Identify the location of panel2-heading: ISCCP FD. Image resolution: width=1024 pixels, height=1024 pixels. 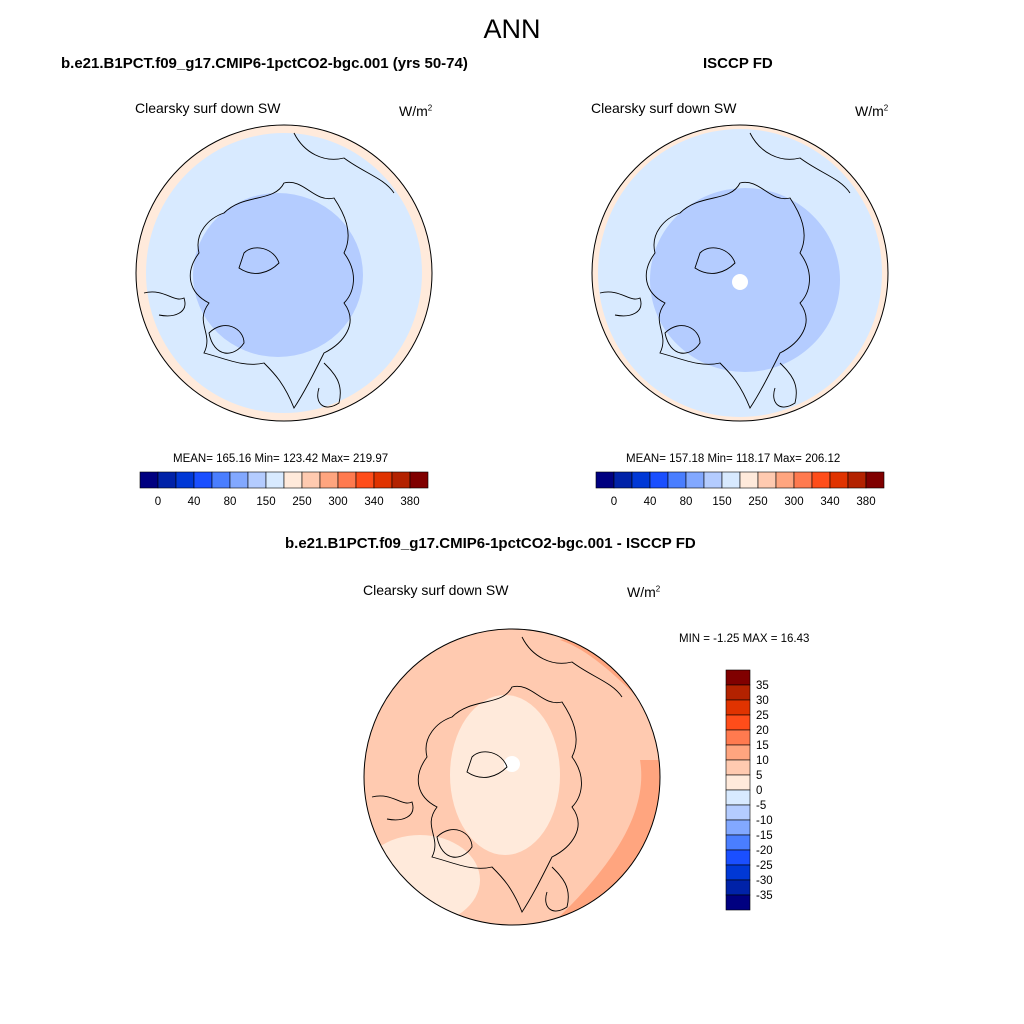
(738, 63).